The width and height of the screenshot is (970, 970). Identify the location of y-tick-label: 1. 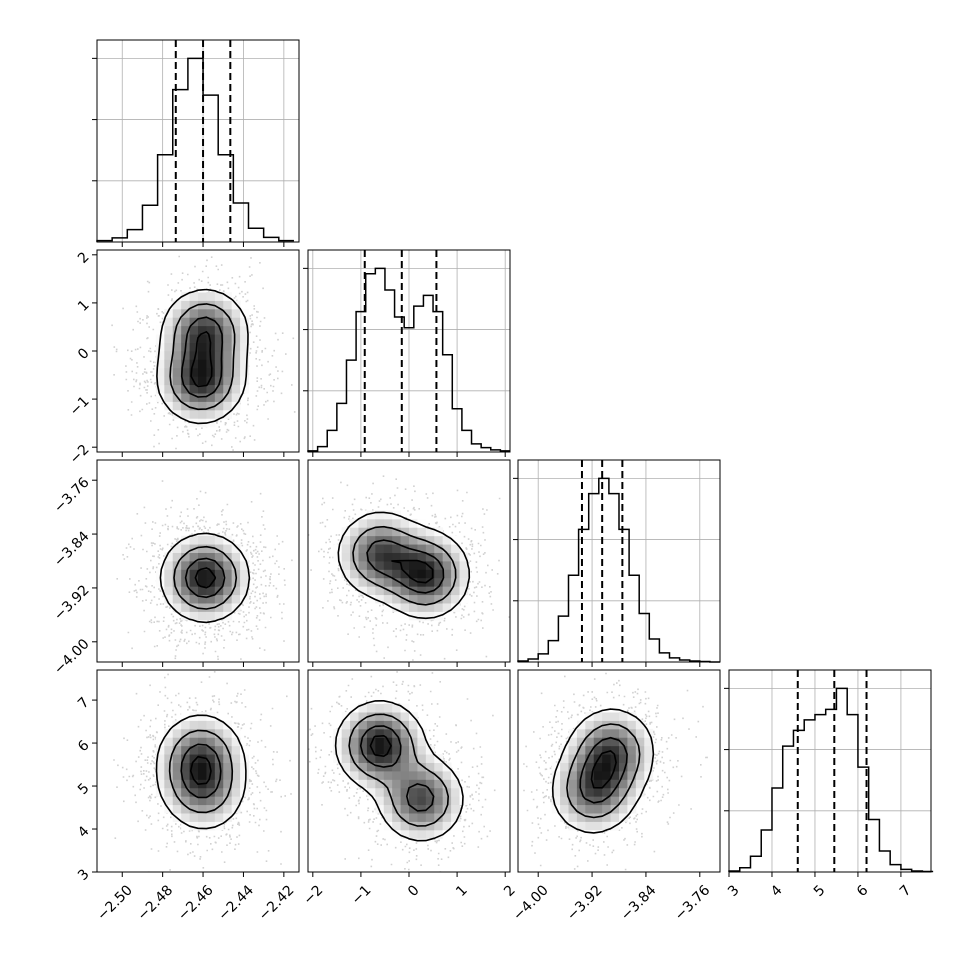
(84, 306).